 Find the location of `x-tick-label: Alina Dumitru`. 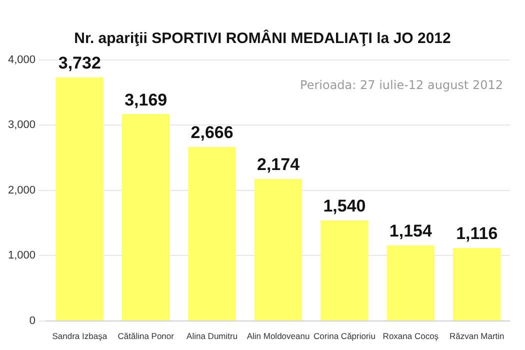

x-tick-label: Alina Dumitru is located at coordinates (212, 336).